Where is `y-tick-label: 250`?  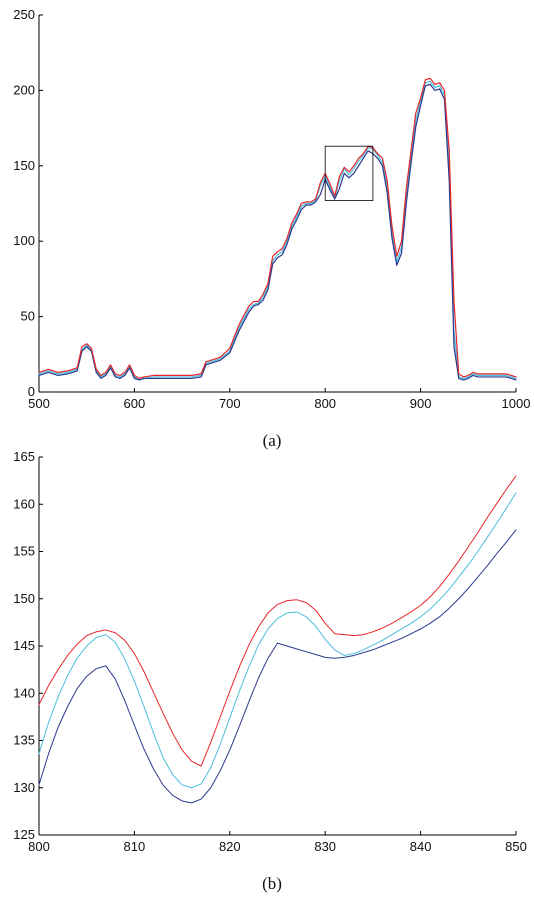 y-tick-label: 250 is located at coordinates (24, 14).